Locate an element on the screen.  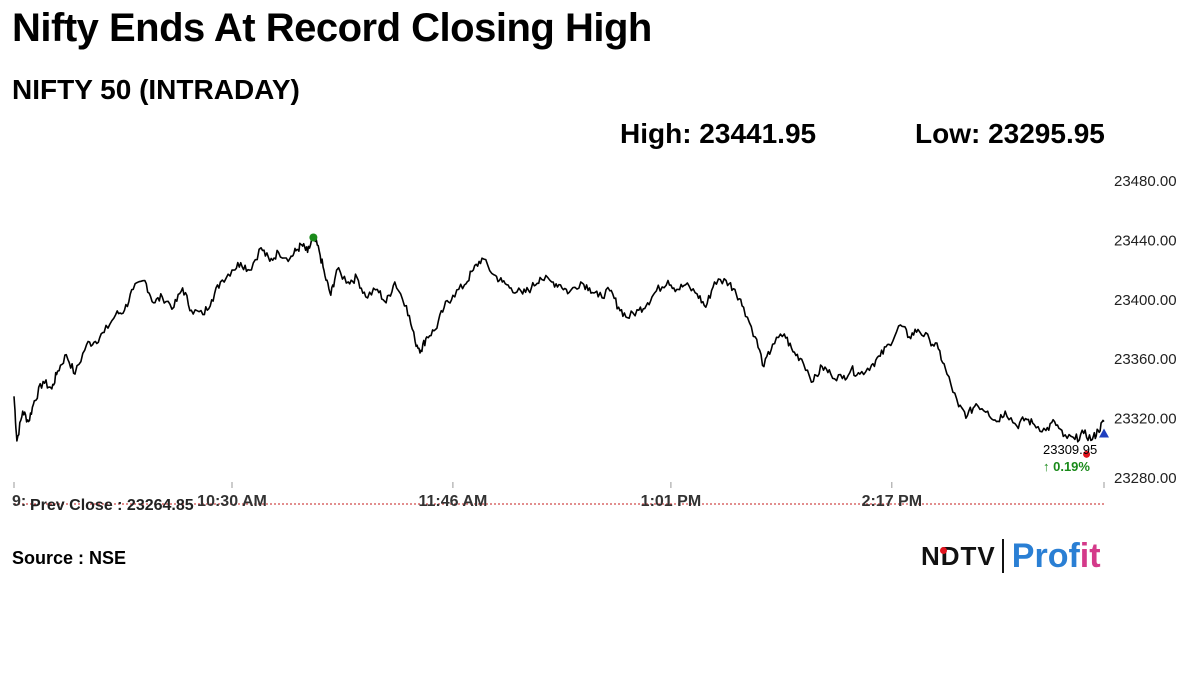
y-tick-label: 23440.00 is located at coordinates (1145, 240).